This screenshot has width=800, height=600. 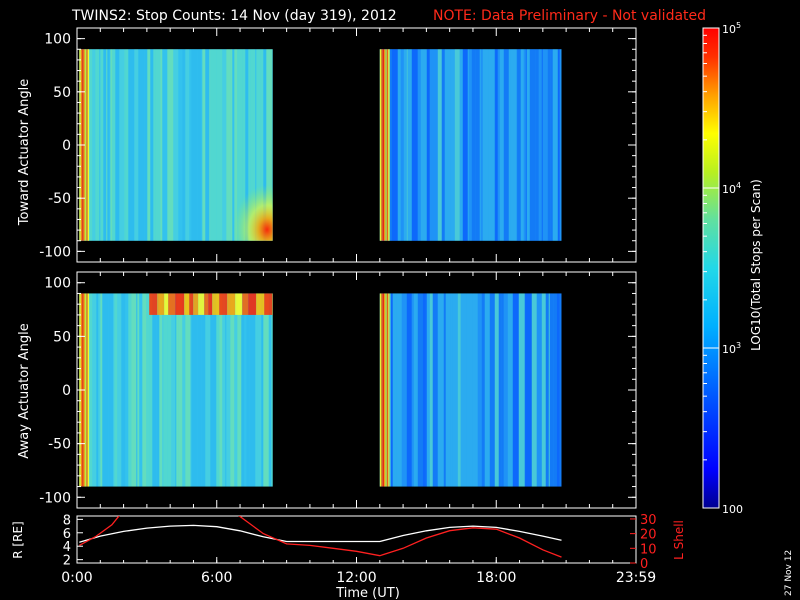 I want to click on colorbar-tick-exponent: 3, so click(x=738, y=345).